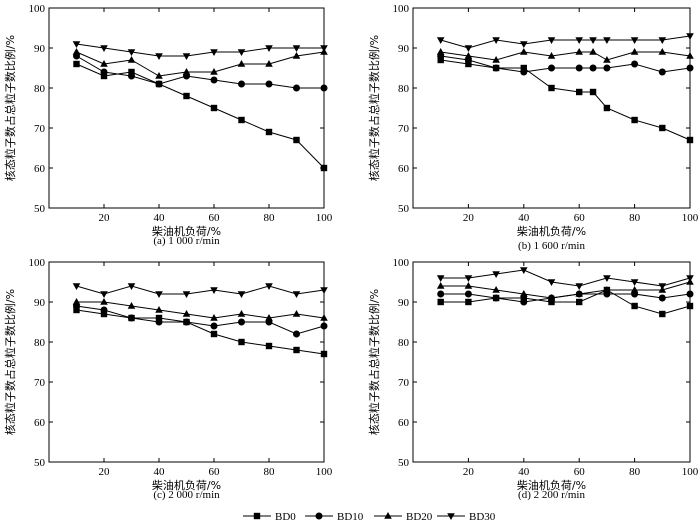  What do you see at coordinates (269, 516) in the screenshot?
I see `legend-item-BD0: BD0` at bounding box center [269, 516].